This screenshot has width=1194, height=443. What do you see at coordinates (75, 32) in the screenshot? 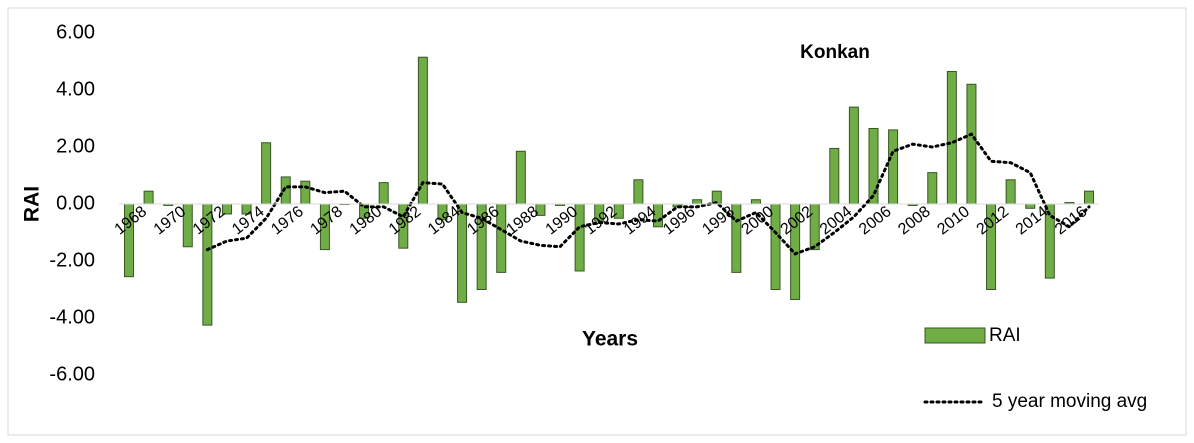
I see `y-tick-label: 6.00` at bounding box center [75, 32].